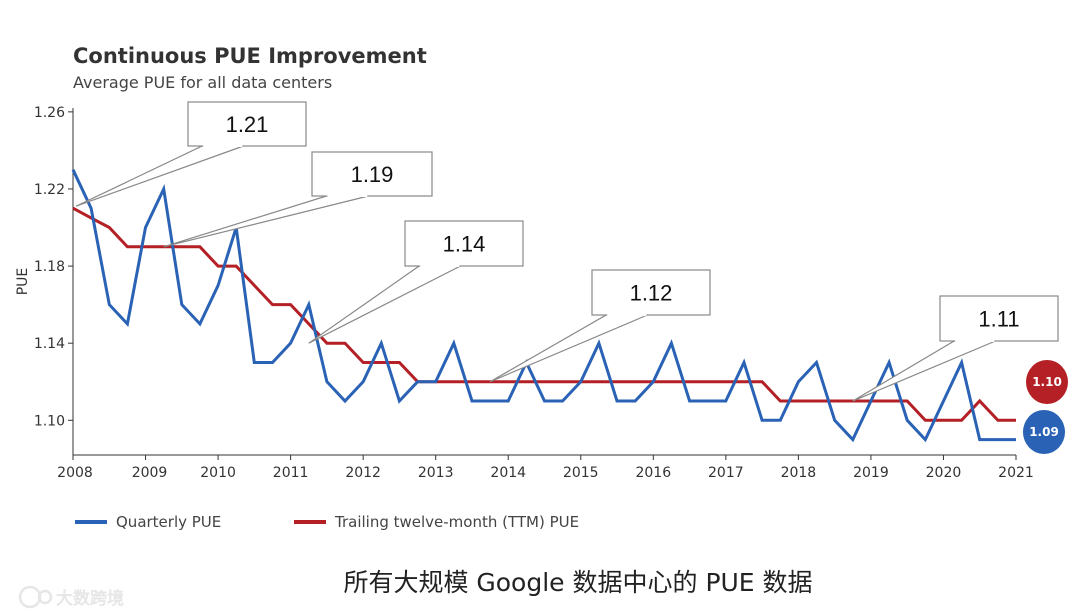 The width and height of the screenshot is (1080, 616). Describe the element at coordinates (202, 82) in the screenshot. I see `chart-subtitle: Average PUE for all data centers` at that location.